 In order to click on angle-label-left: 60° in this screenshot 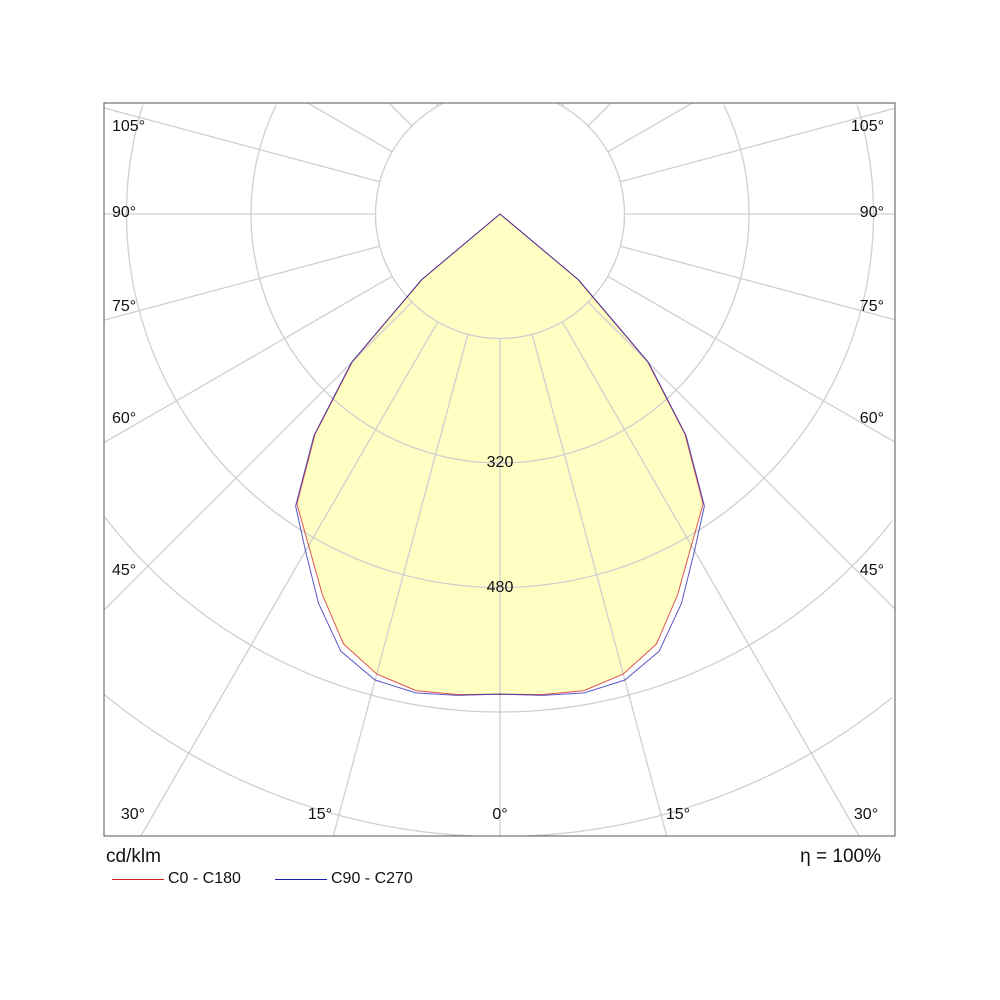, I will do `click(124, 418)`.